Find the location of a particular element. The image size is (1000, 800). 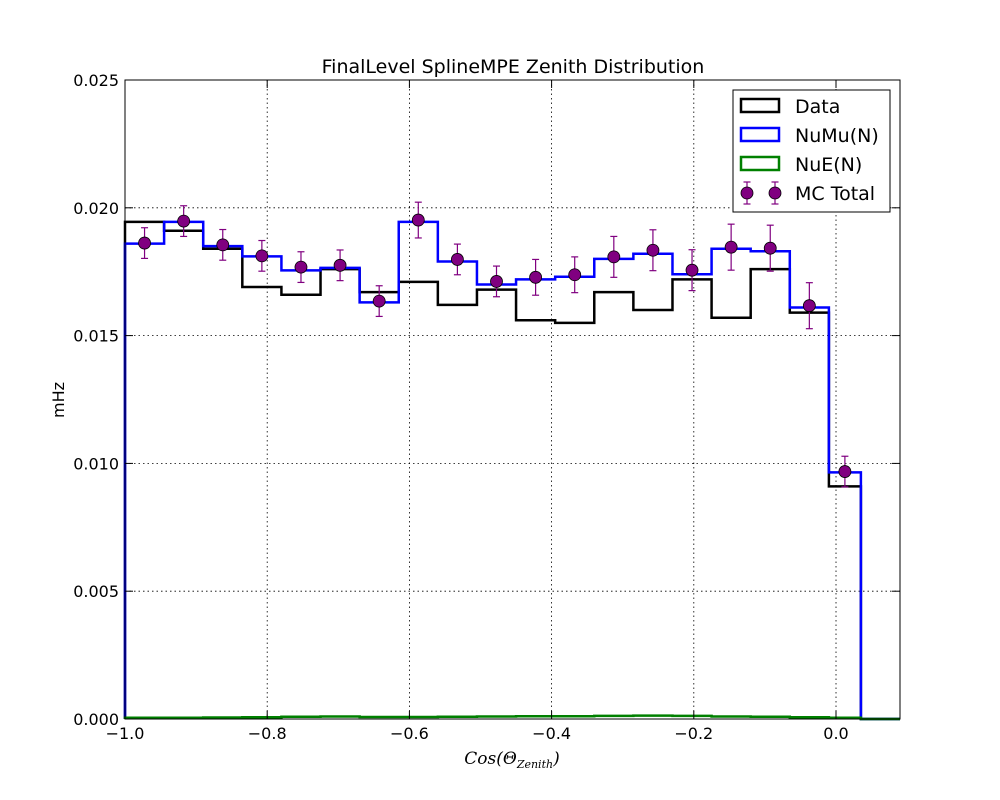

x-tick-label: −1.0 is located at coordinates (125, 733).